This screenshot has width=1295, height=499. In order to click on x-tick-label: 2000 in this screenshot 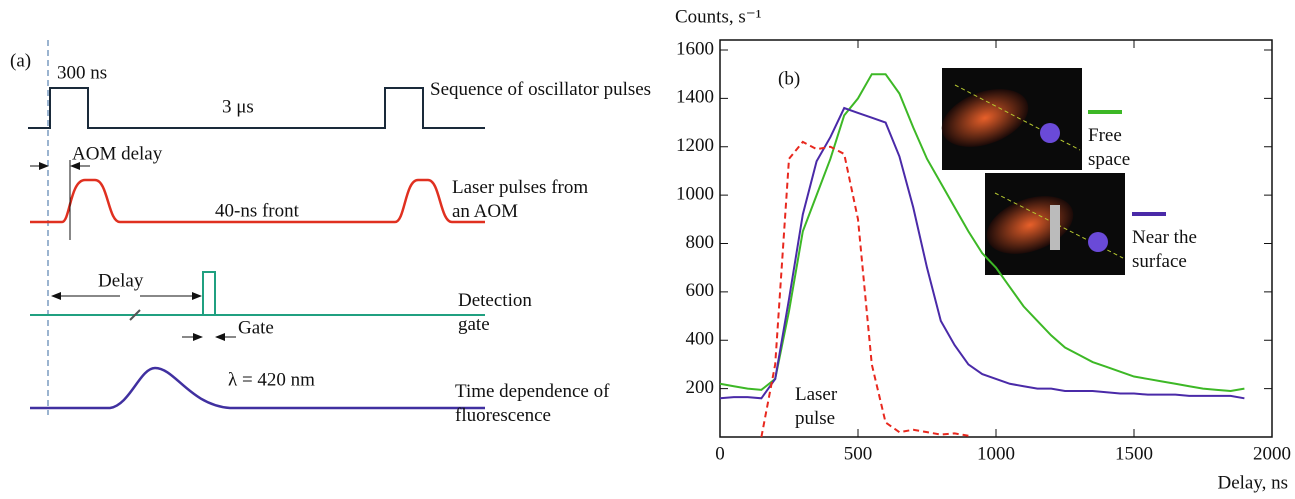, I will do `click(1272, 453)`.